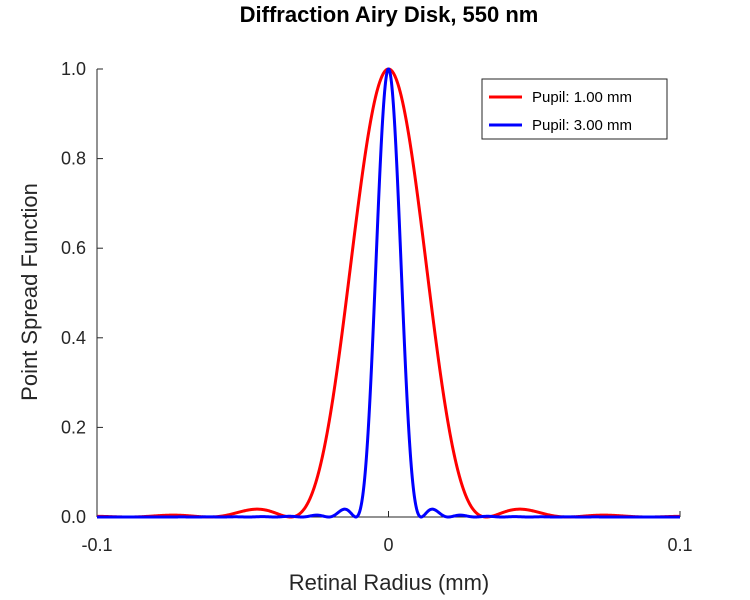  Describe the element at coordinates (73, 427) in the screenshot. I see `y-tick-label: 0.2` at that location.